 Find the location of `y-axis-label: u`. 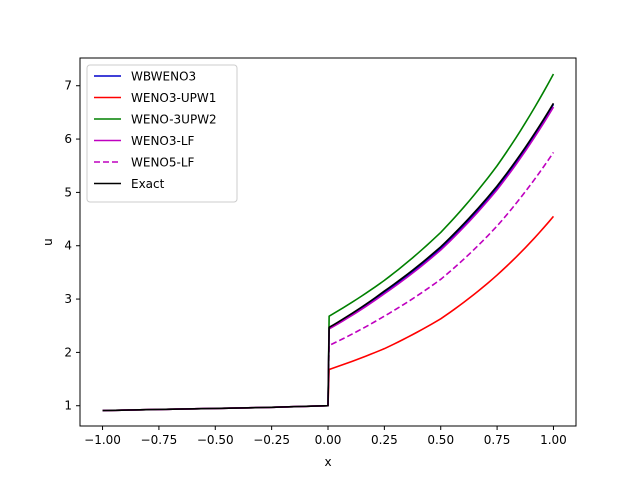

y-axis-label: u is located at coordinates (48, 242).